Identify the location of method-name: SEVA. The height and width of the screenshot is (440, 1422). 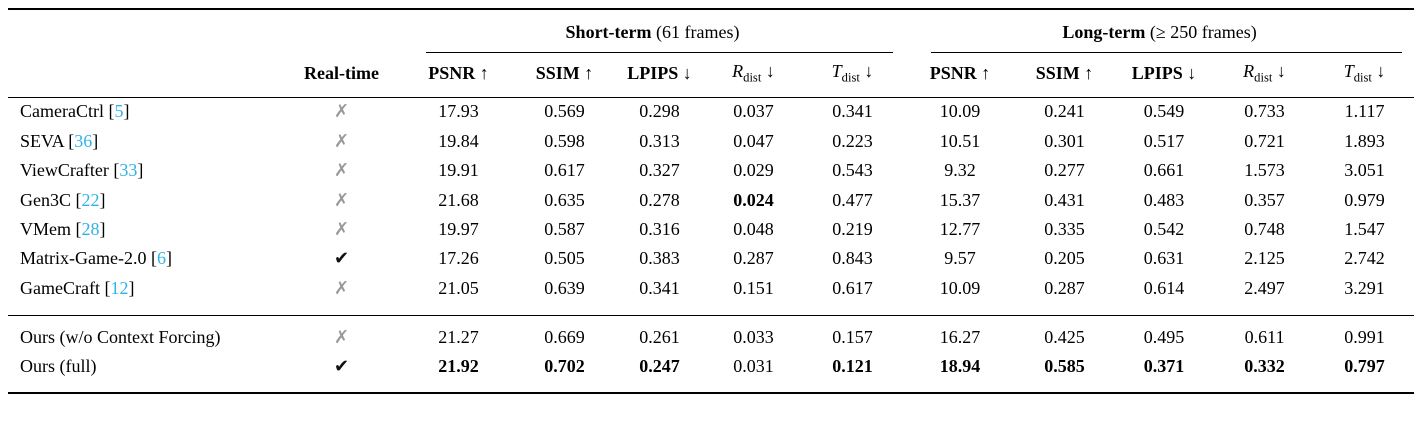
(42, 140).